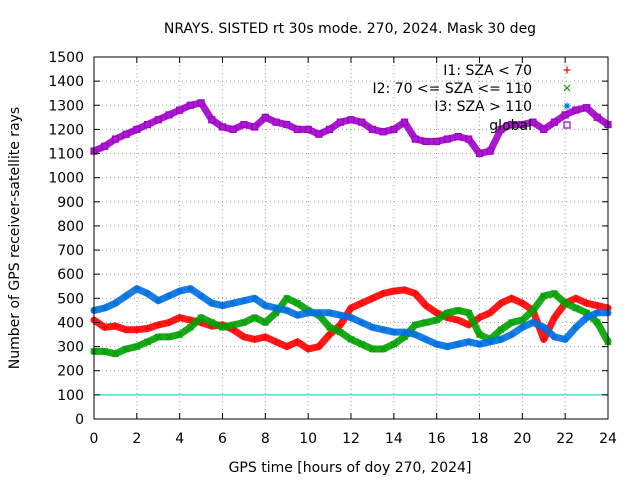 The width and height of the screenshot is (640, 480). What do you see at coordinates (222, 439) in the screenshot?
I see `x-tick-label: 6` at bounding box center [222, 439].